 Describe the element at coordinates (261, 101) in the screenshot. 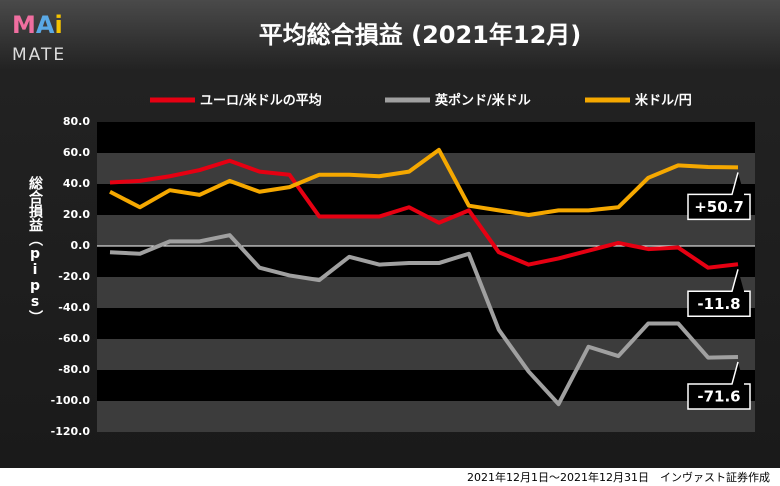

I see `legend-label: ユーロ/米ドルの平均` at that location.